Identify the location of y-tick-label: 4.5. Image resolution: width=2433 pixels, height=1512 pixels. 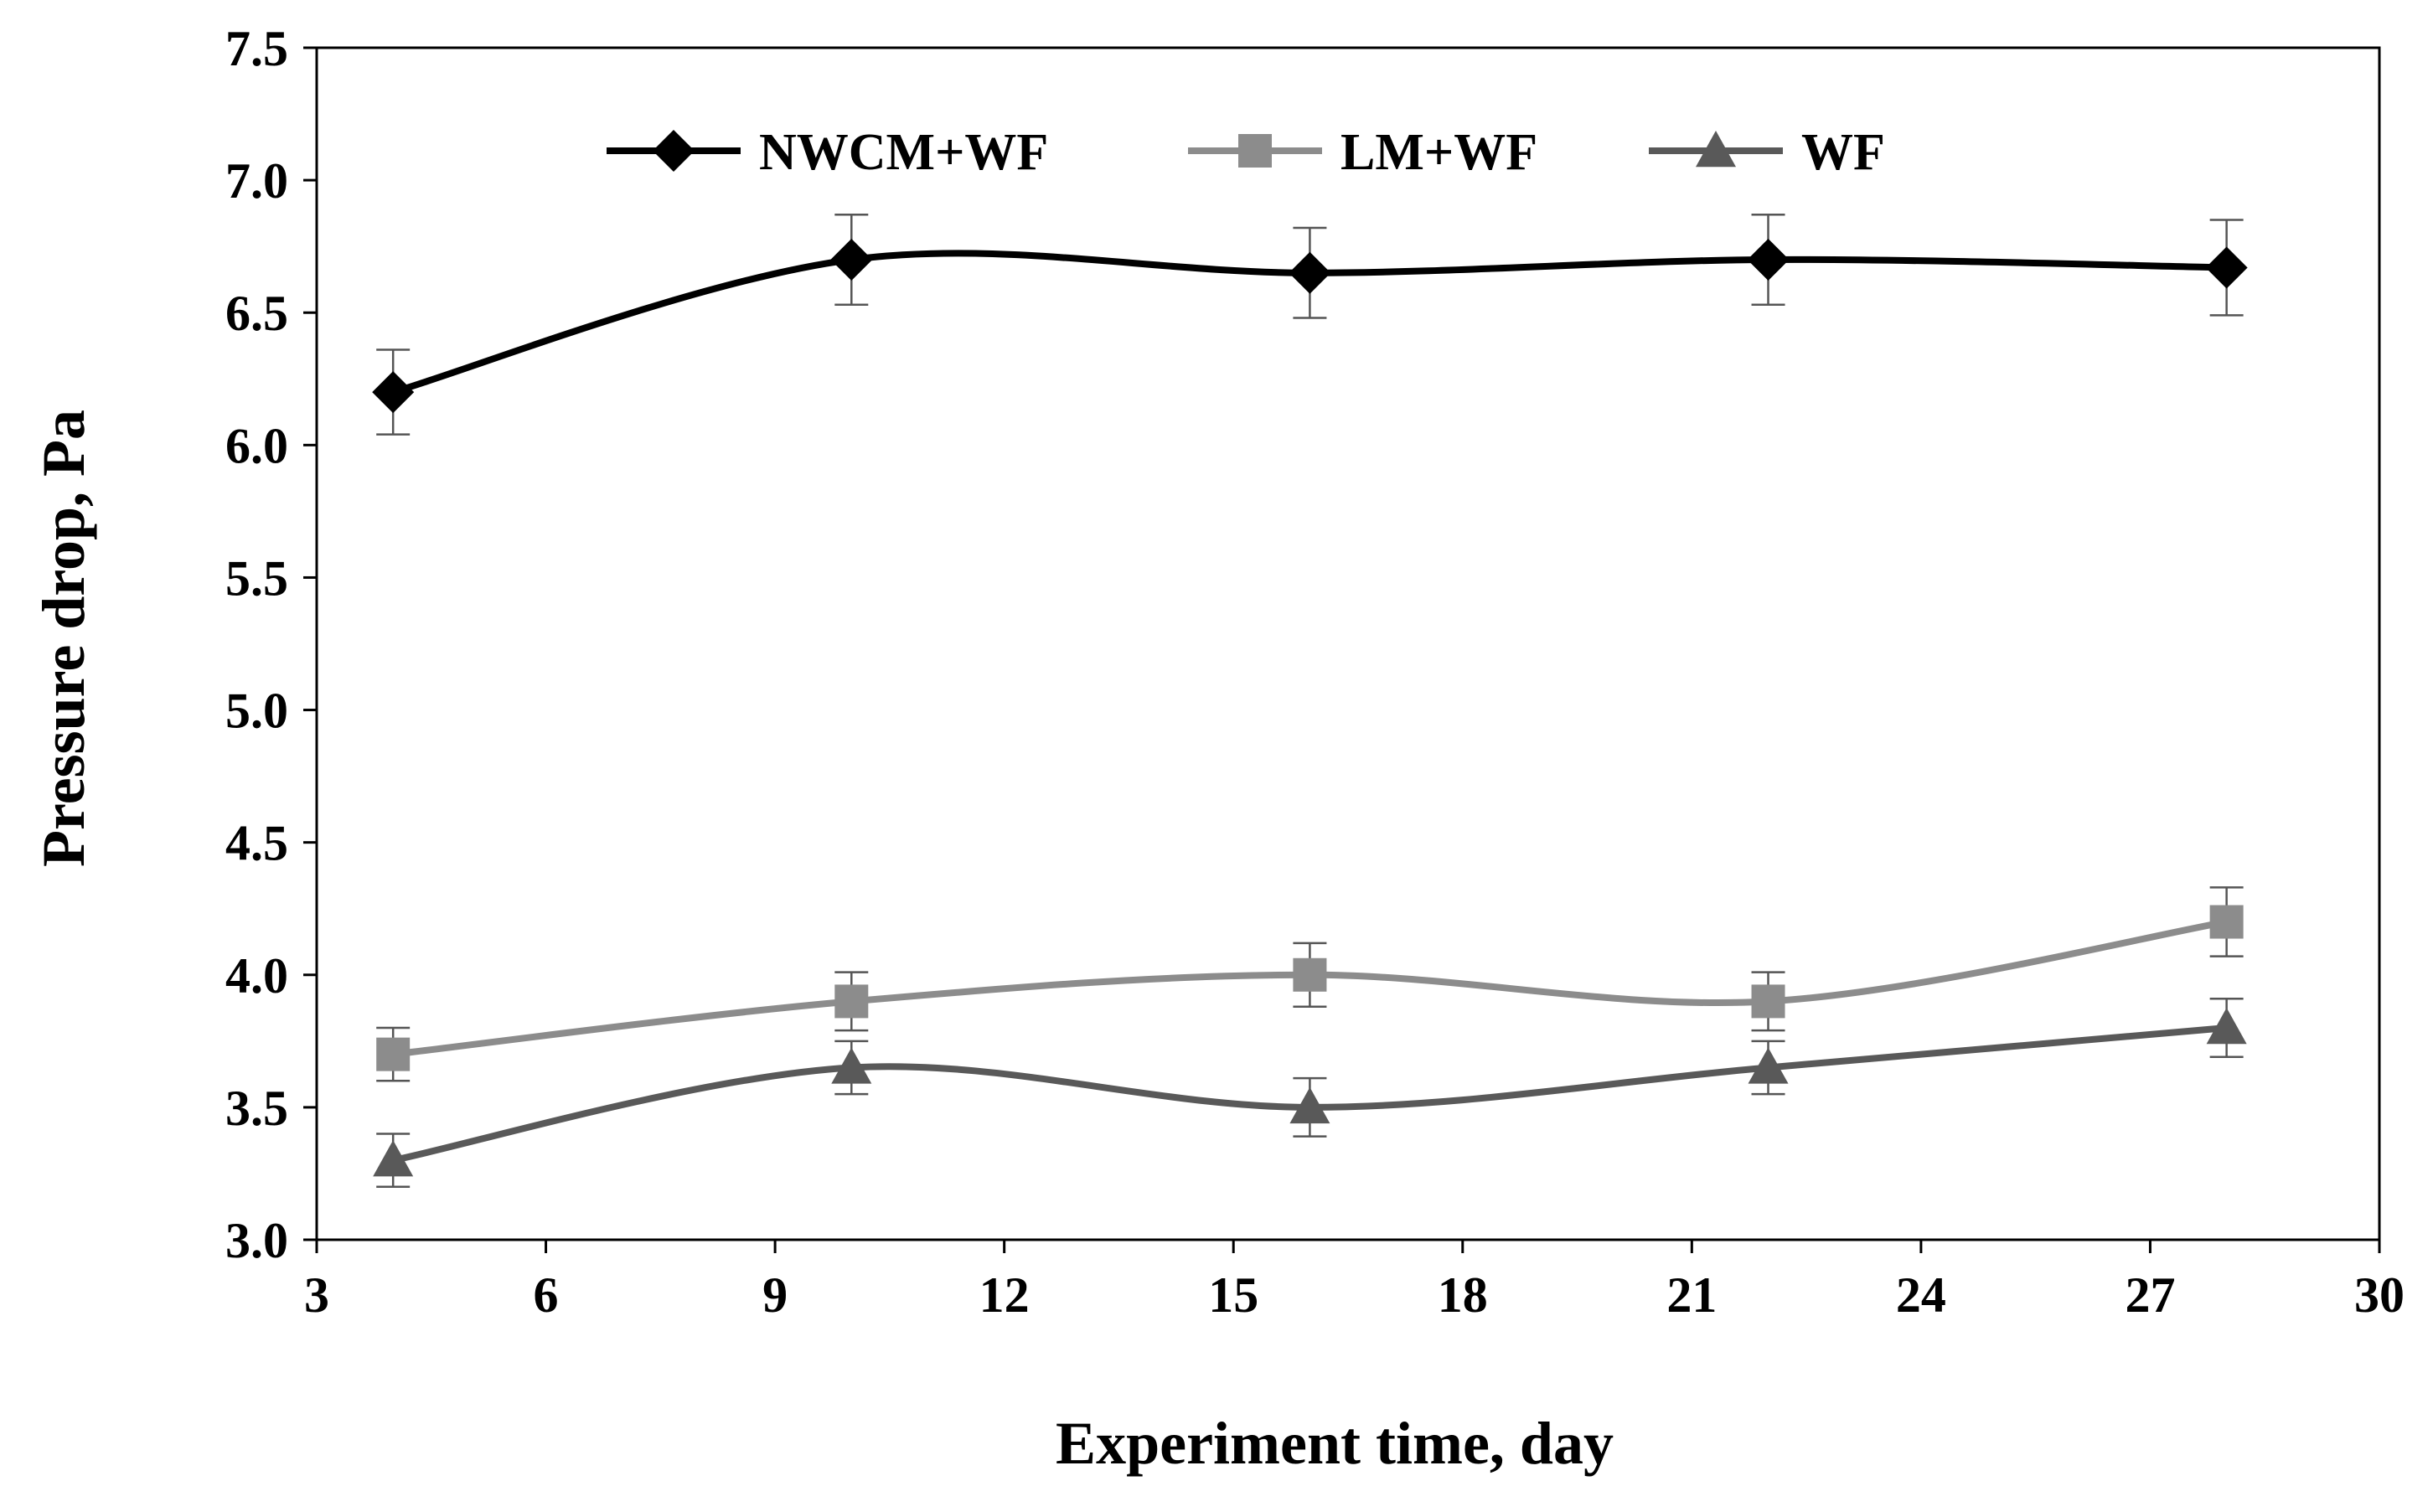
(256, 843).